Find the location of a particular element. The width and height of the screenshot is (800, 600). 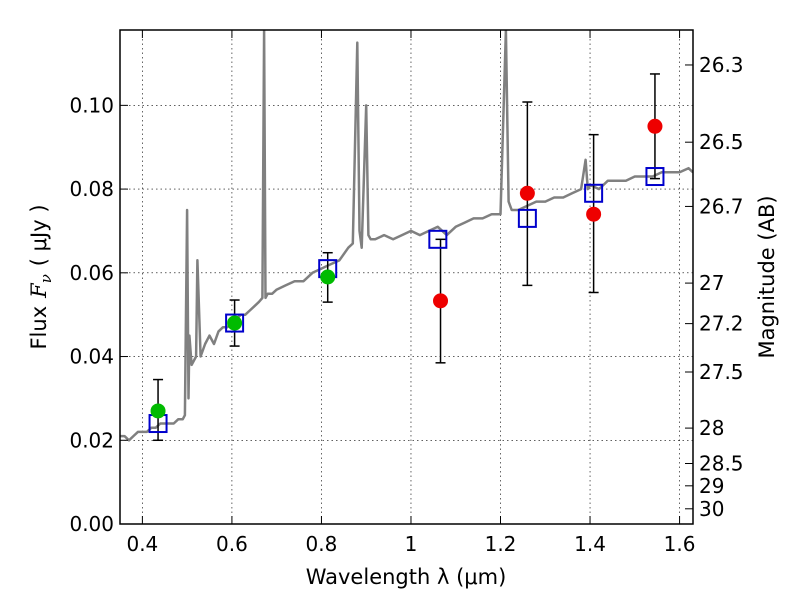

y-axis-label: FluxFν( μJy ) is located at coordinates (41, 276).